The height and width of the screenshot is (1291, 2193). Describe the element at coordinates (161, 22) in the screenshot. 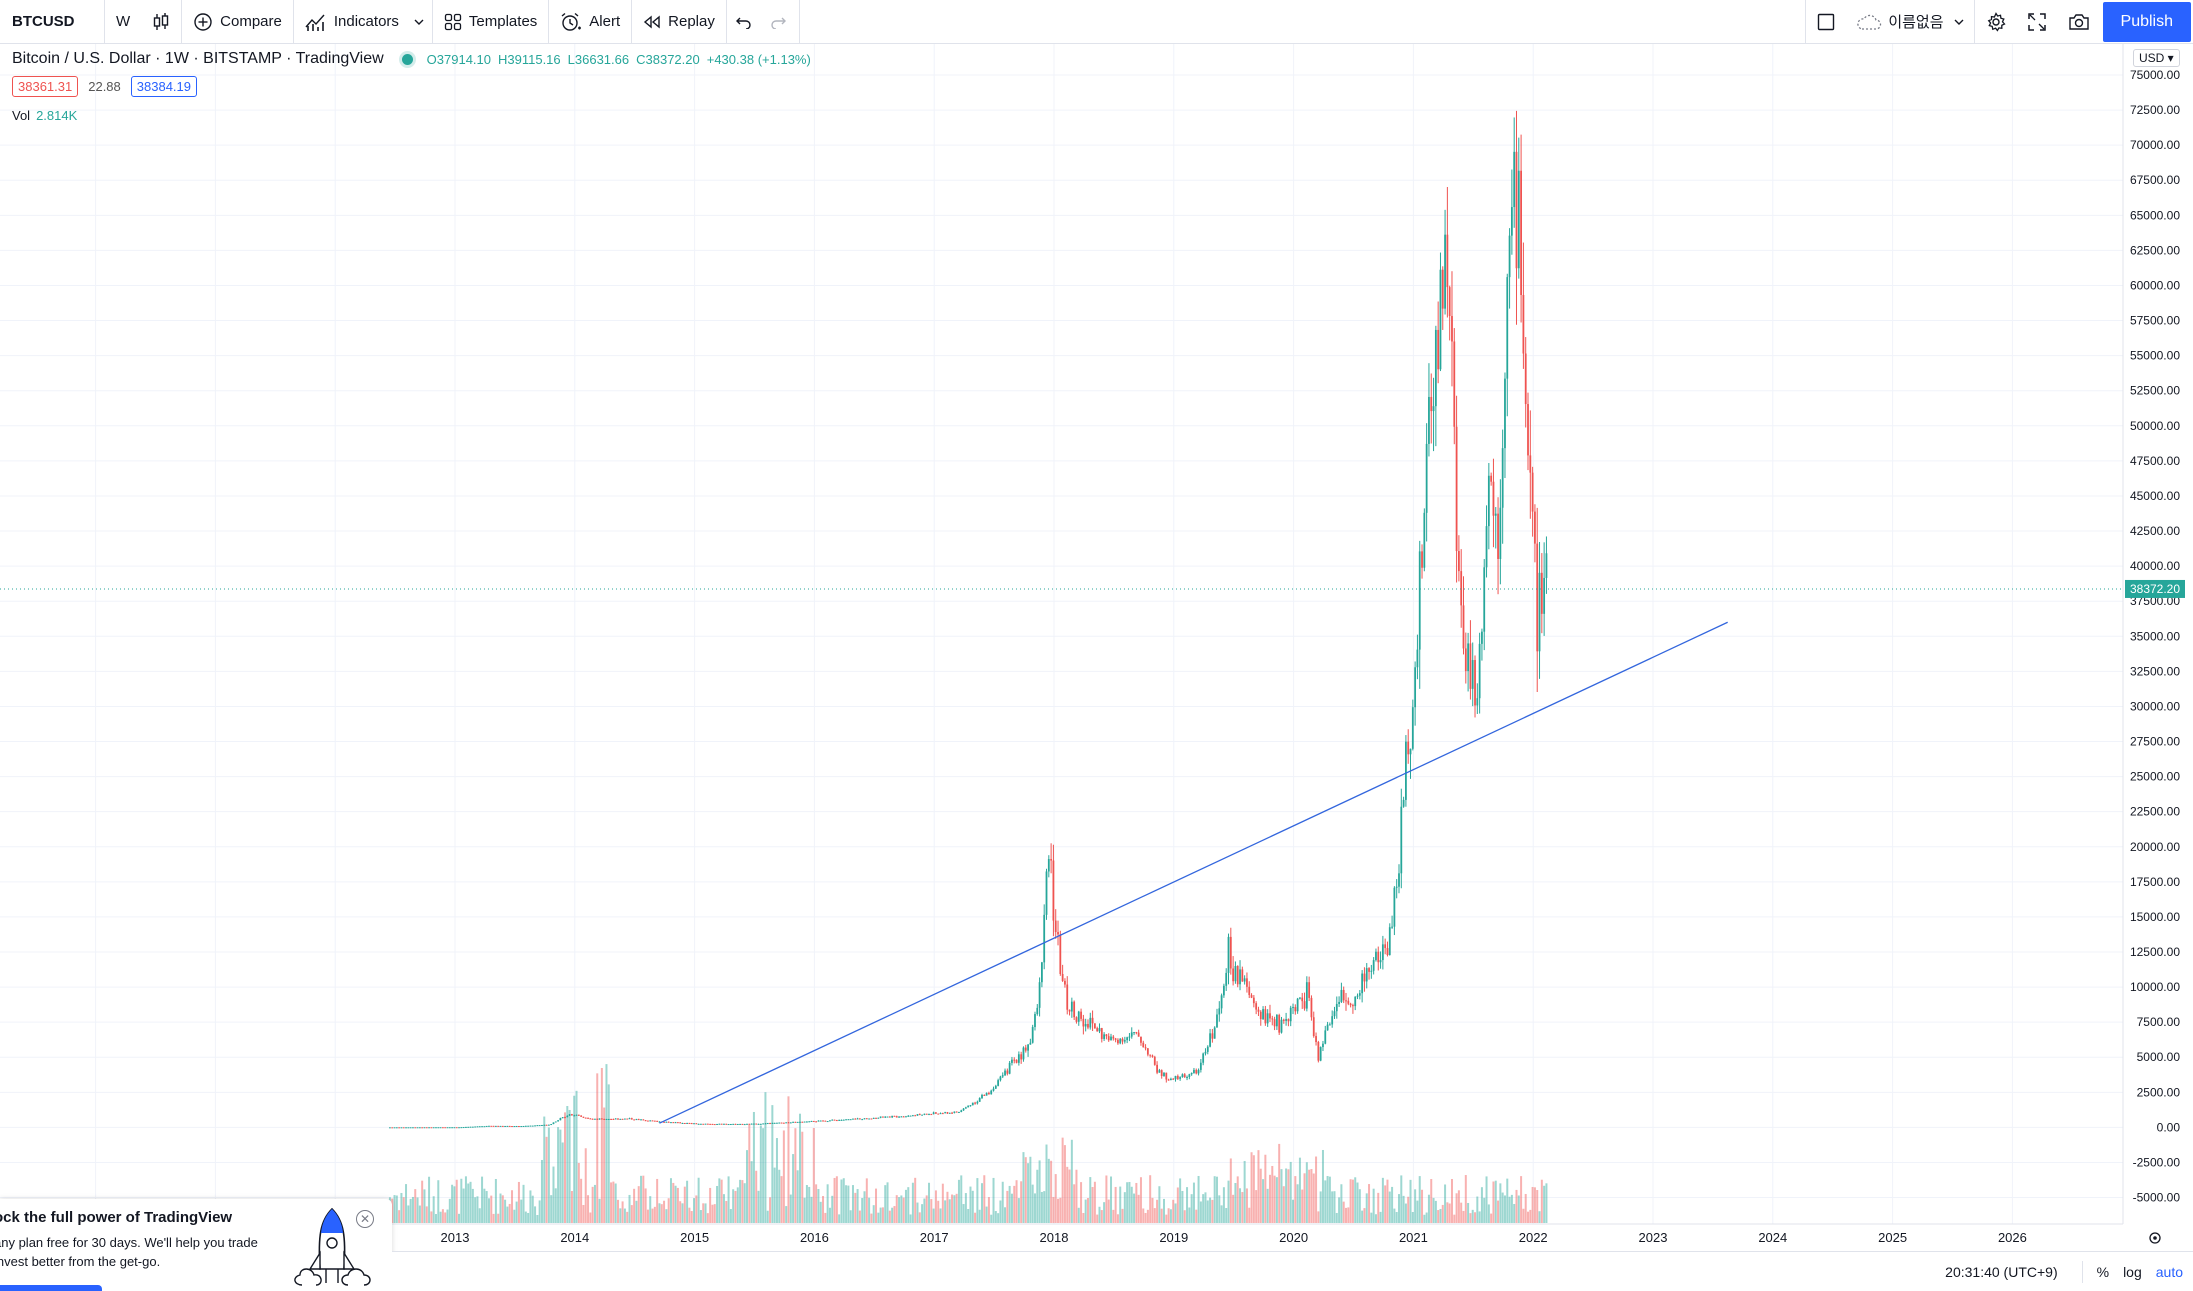

I see `chart-style-button` at that location.